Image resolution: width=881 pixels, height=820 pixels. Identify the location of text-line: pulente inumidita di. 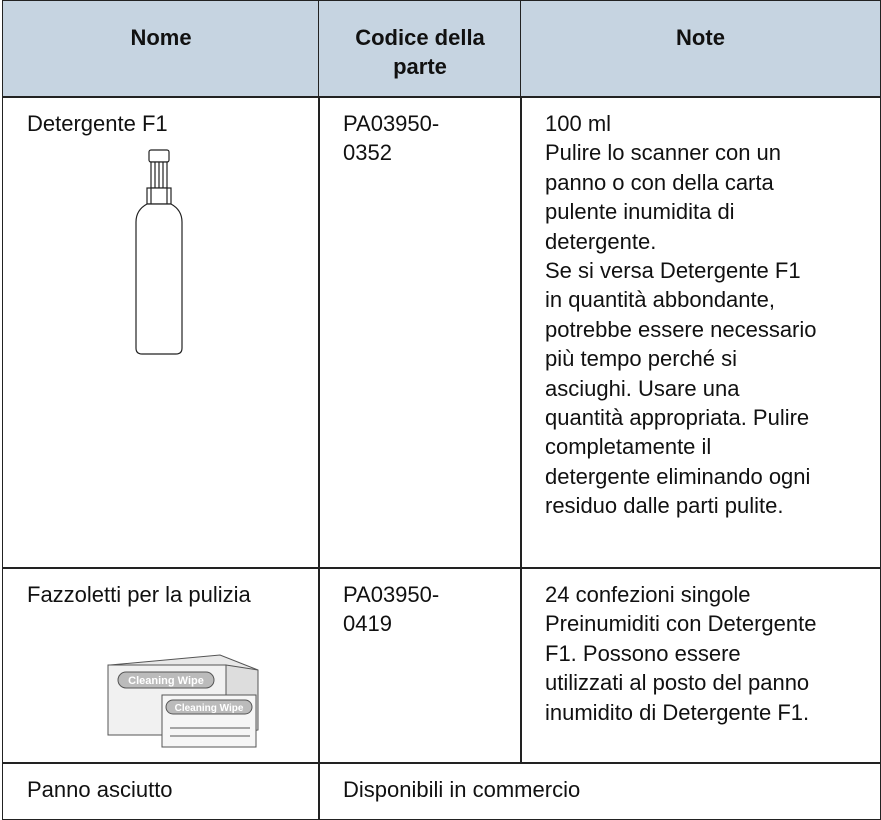
(640, 212).